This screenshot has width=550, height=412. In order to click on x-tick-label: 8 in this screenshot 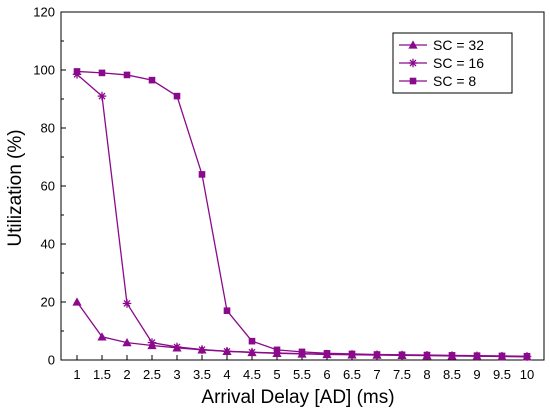, I will do `click(426, 374)`.